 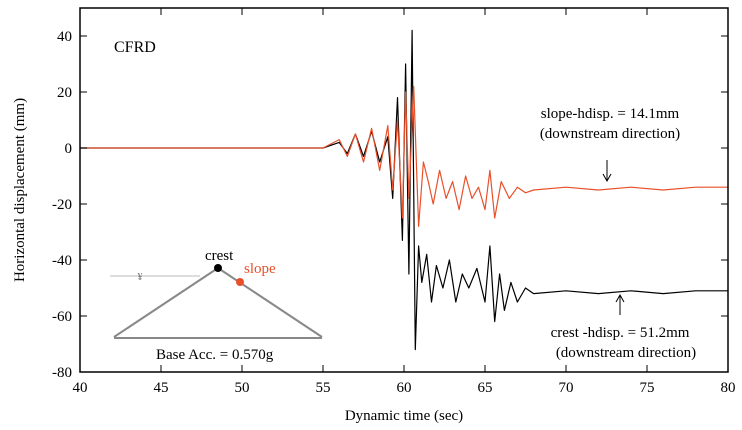 I want to click on slope-annotation-value: slope-hdisp. = 14.1mm, so click(x=610, y=114).